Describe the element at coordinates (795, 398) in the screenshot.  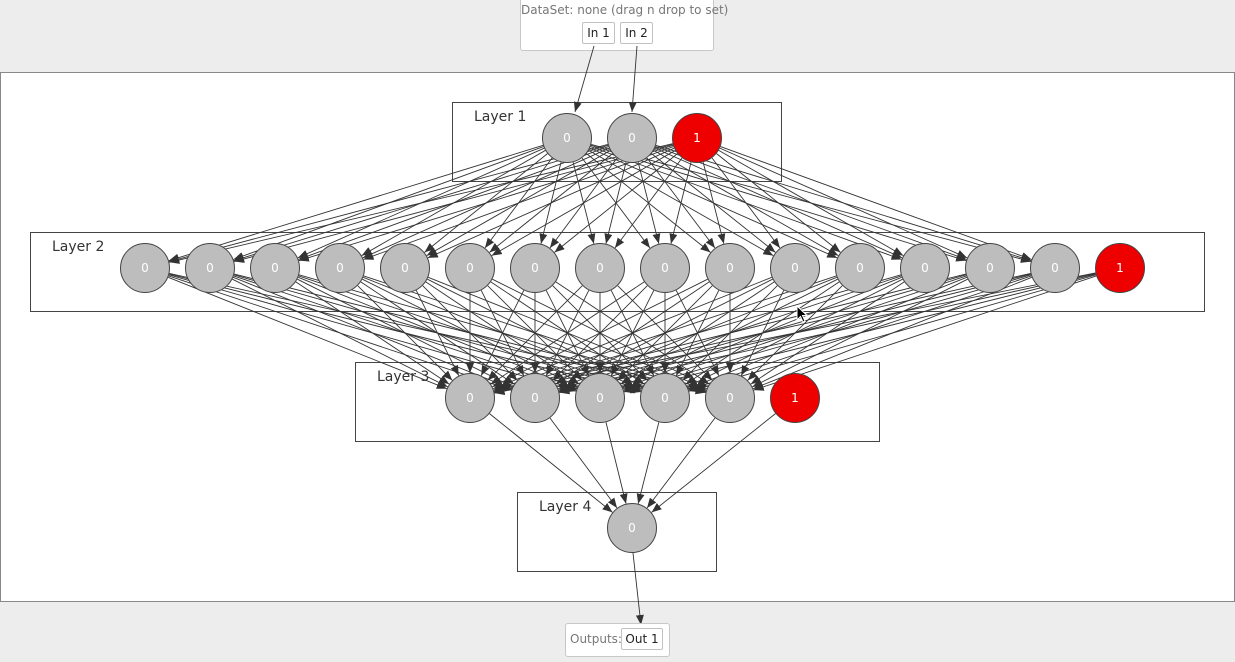
I see `layer-3-neuron-6: 1` at that location.